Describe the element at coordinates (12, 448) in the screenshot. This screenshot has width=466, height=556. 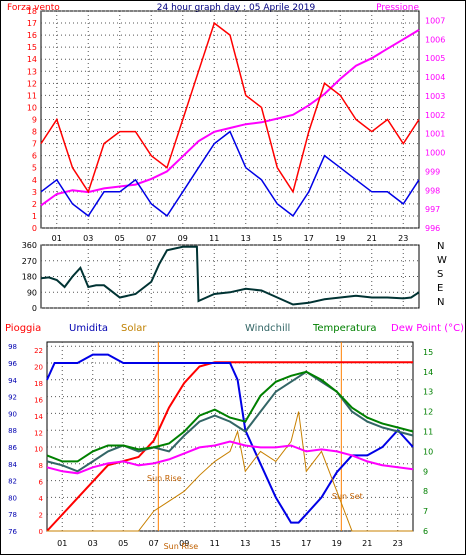
I see `y-humidity-tick-label: 86` at that location.